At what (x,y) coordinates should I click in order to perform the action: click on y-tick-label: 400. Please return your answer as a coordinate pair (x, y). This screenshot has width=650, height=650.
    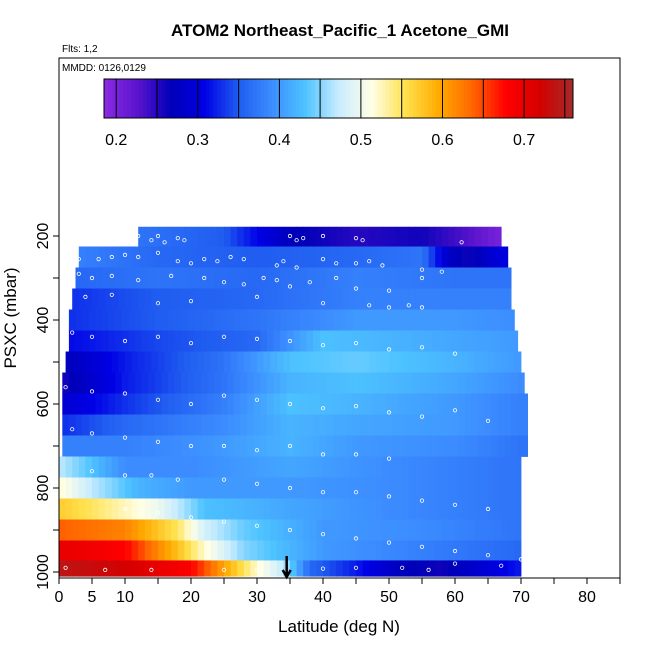
    Looking at the image, I should click on (43, 320).